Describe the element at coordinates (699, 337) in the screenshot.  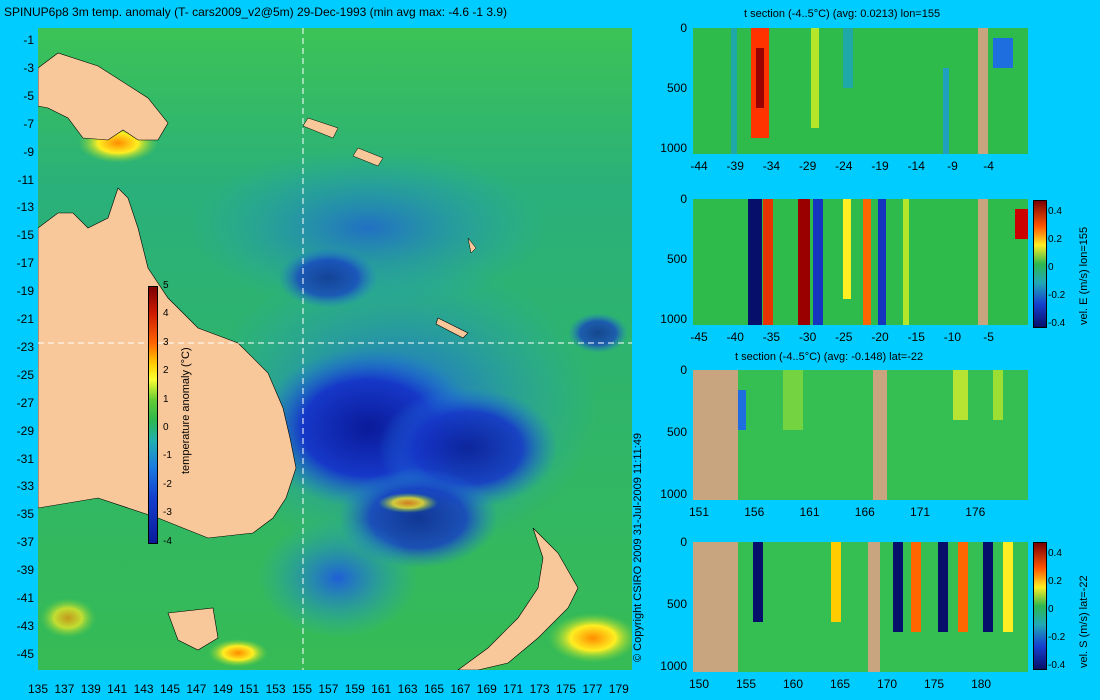
I see `panel2-x-tick: -45` at that location.